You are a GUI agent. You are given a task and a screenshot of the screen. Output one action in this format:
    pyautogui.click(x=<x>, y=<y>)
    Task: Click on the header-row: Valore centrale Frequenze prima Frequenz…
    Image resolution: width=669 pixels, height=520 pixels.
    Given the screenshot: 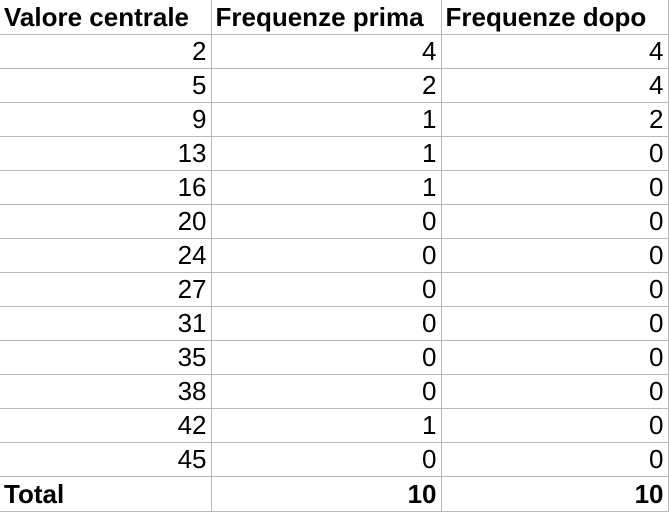 What is the action you would take?
    pyautogui.click(x=334, y=17)
    